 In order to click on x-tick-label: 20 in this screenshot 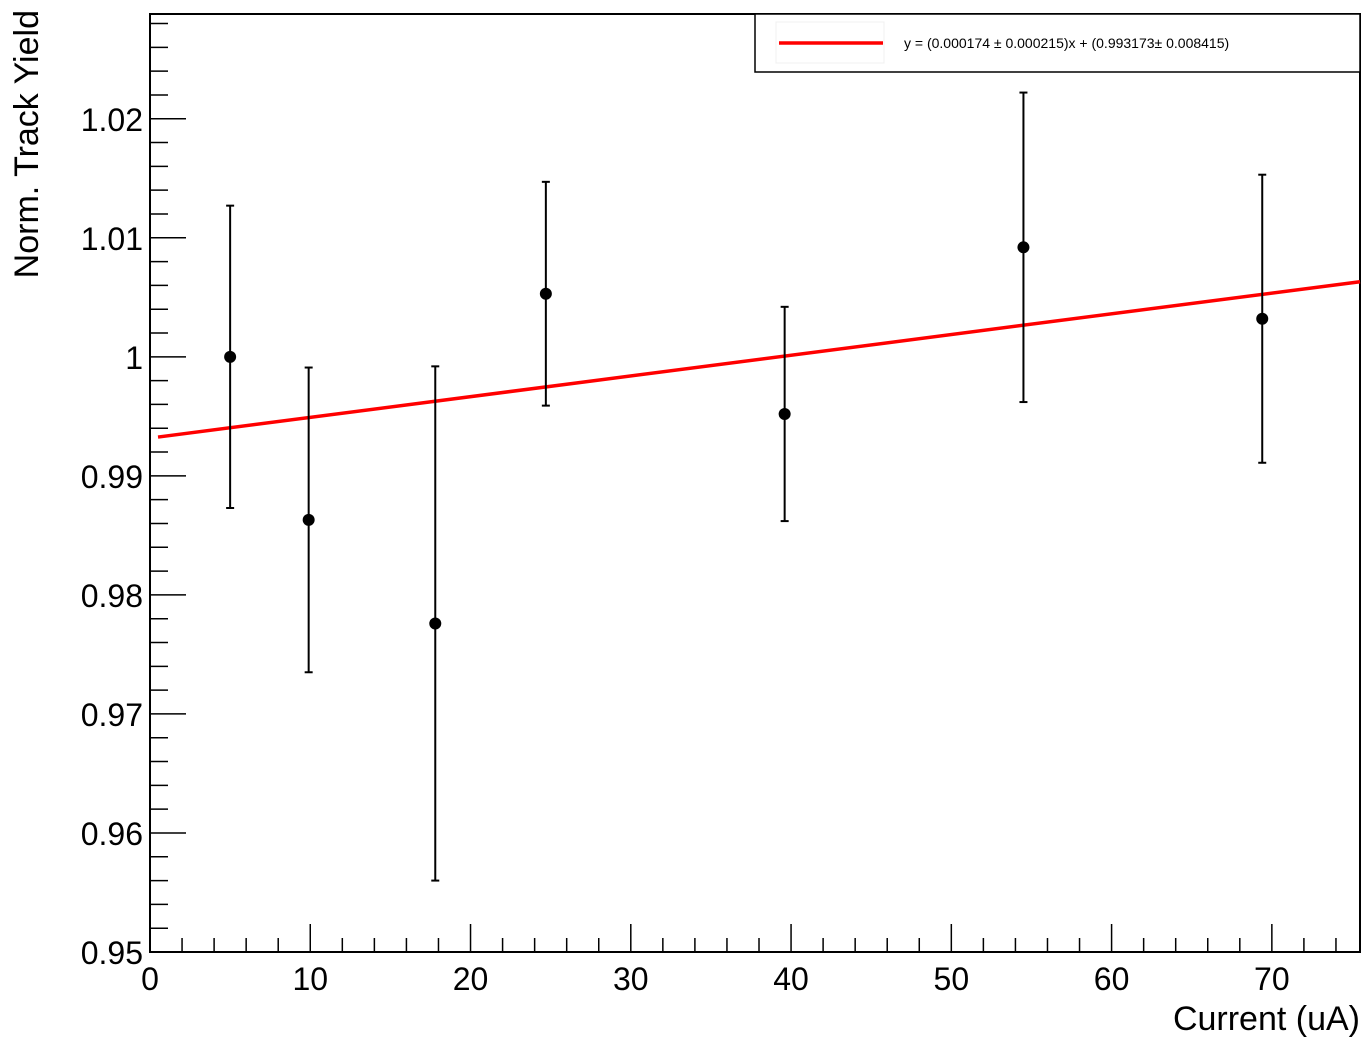, I will do `click(471, 979)`.